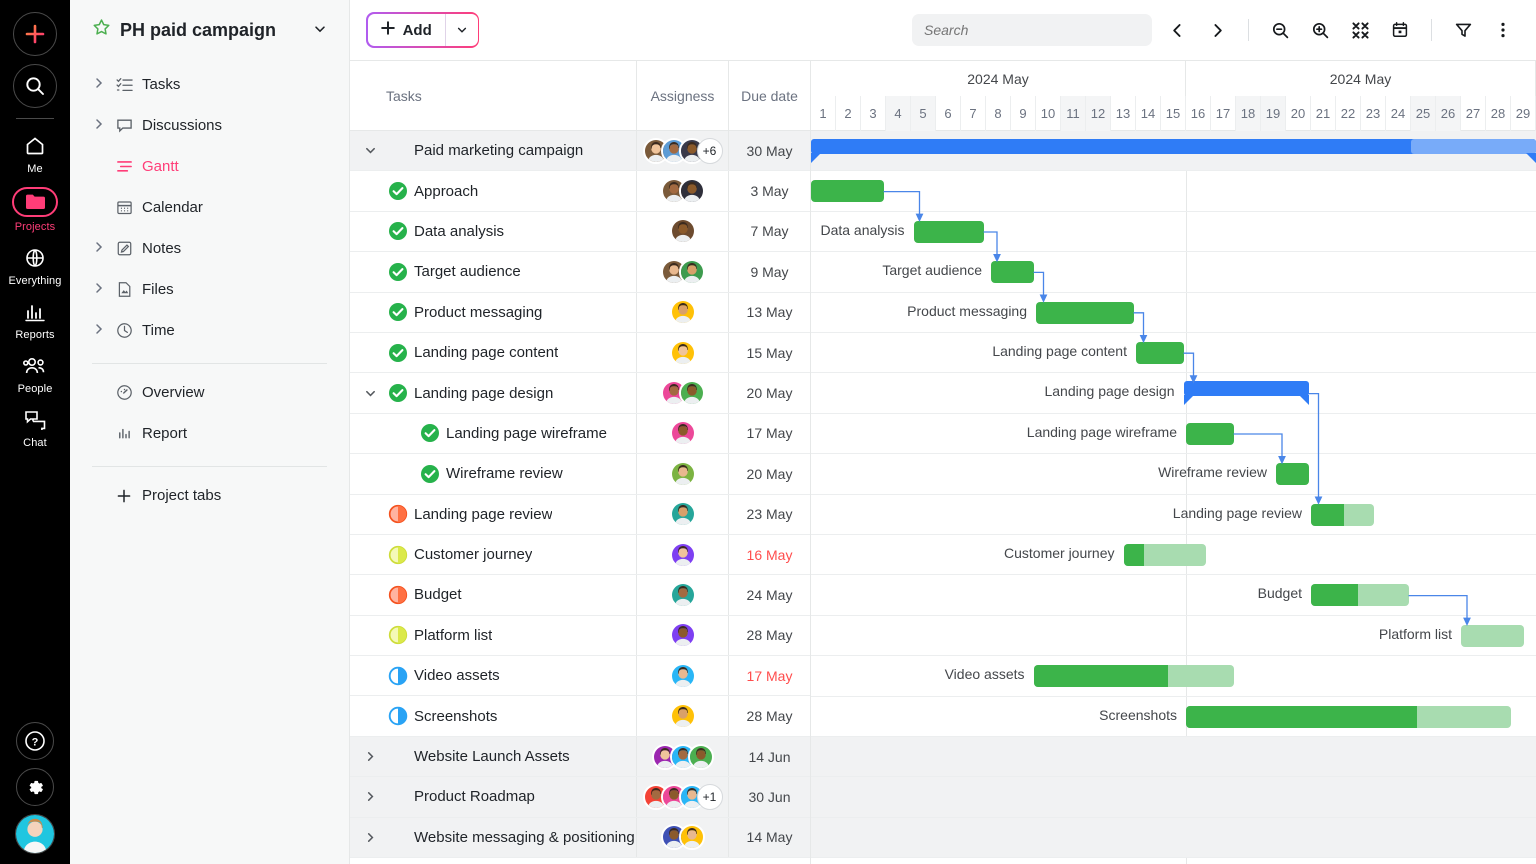 Image resolution: width=1536 pixels, height=864 pixels. Describe the element at coordinates (769, 312) in the screenshot. I see `due-date-cell: 13 May` at that location.